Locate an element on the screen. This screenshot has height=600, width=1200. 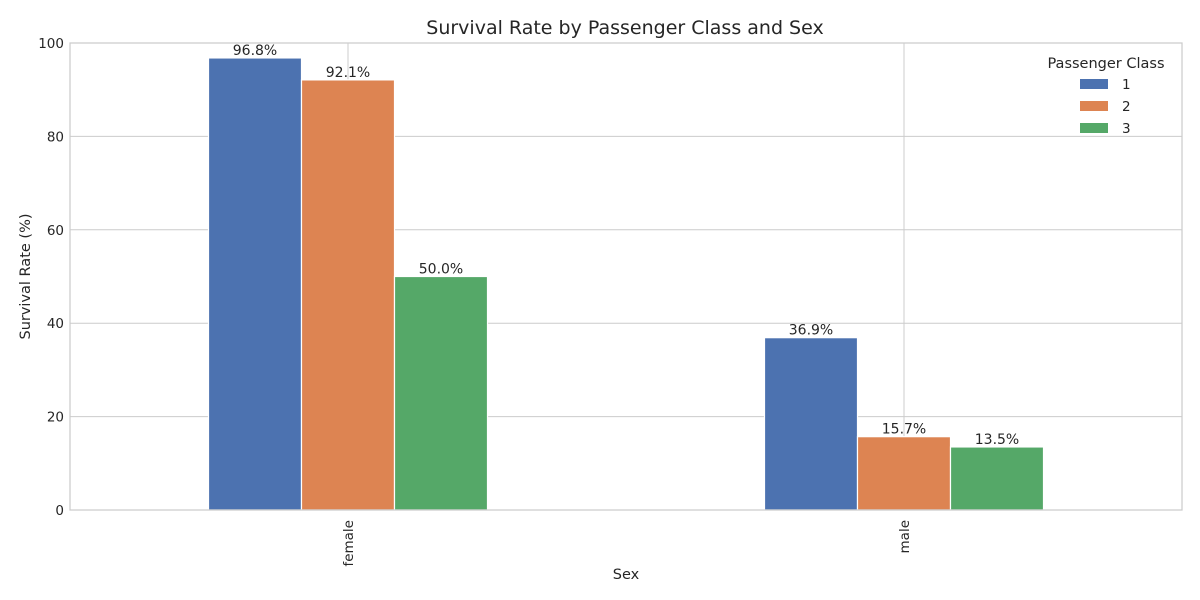
y-tick-label: 80 is located at coordinates (55, 137).